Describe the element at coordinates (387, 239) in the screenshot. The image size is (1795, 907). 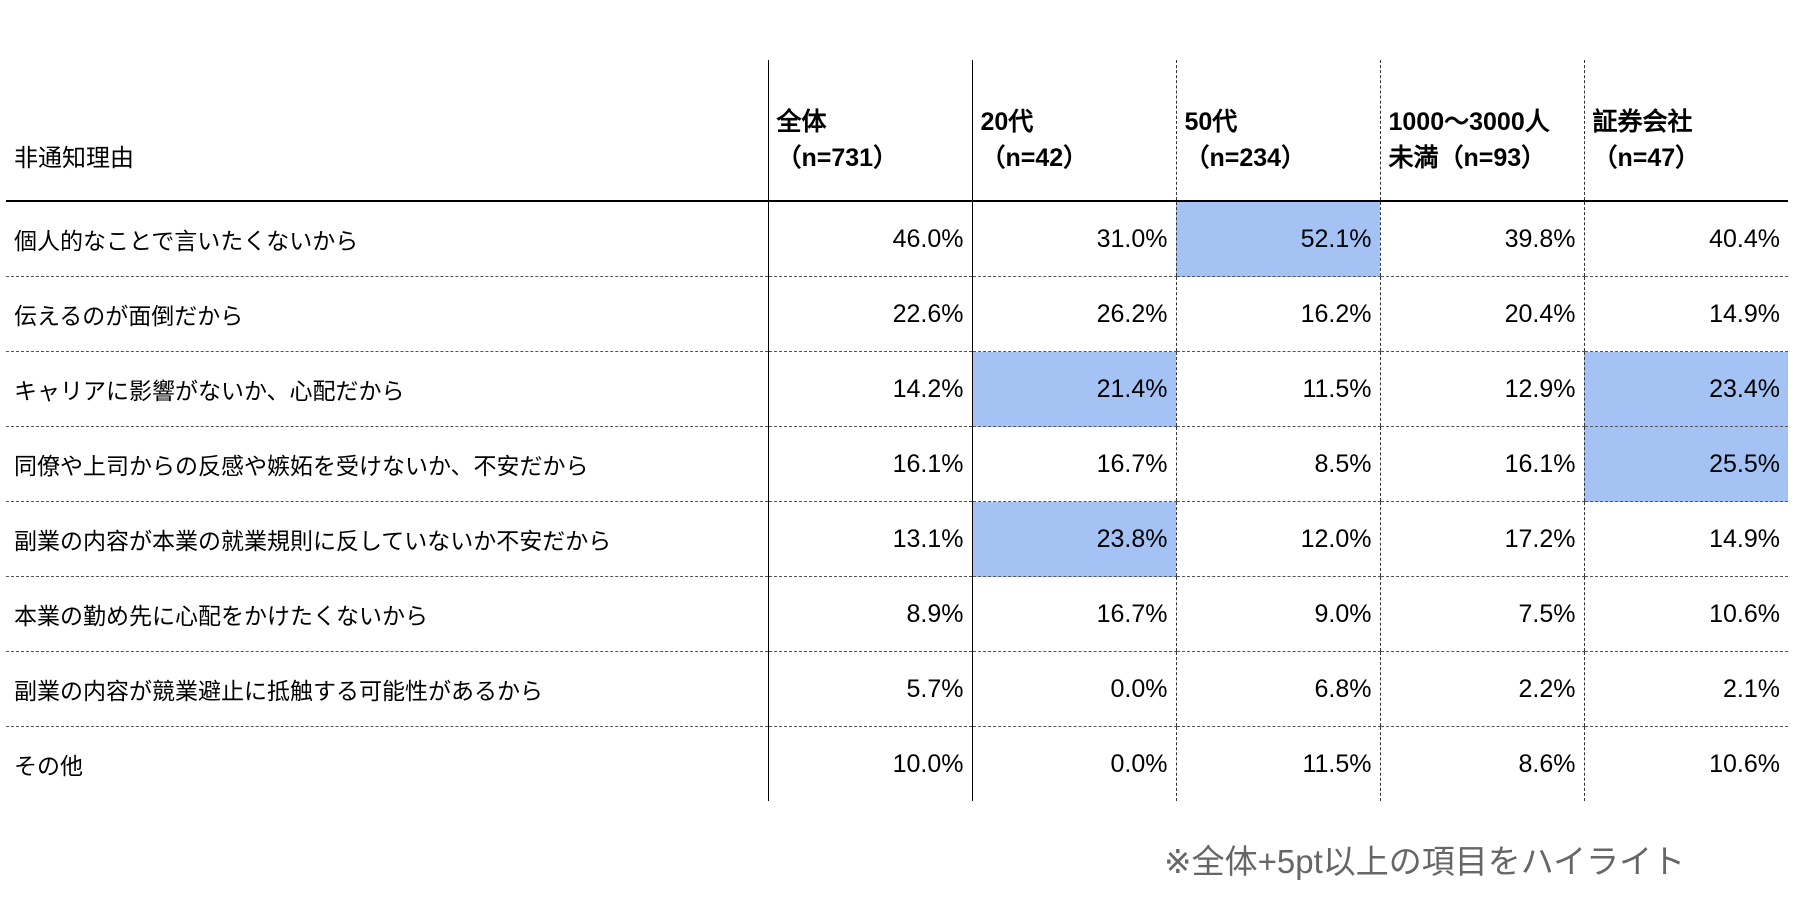
I see `reason-cell: 個人的なことで言いたくないから` at that location.